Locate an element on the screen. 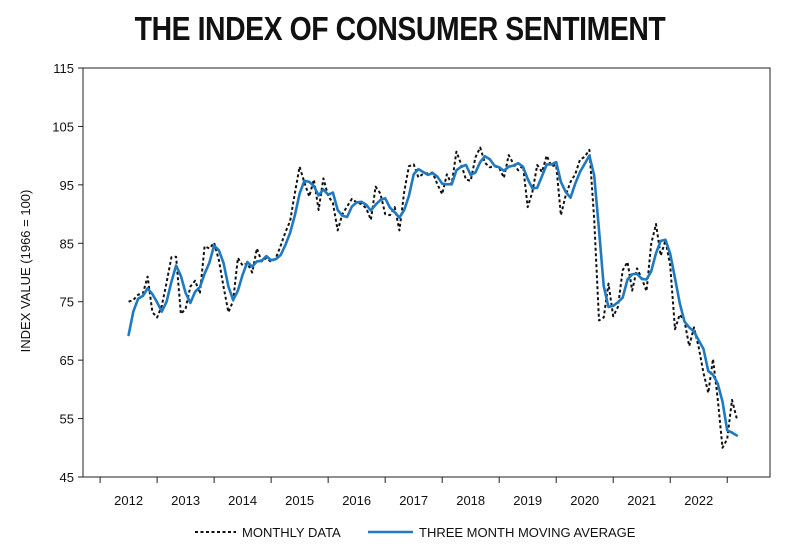 Image resolution: width=800 pixels, height=549 pixels. x-tick-label: 2013 is located at coordinates (185, 500).